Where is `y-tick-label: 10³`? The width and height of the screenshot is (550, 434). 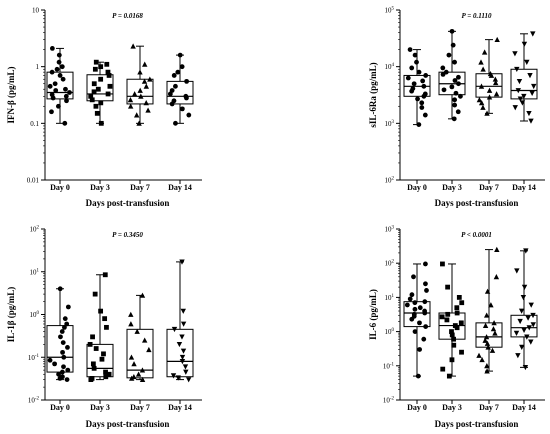
y-tick-label: 10³ is located at coordinates (390, 124).